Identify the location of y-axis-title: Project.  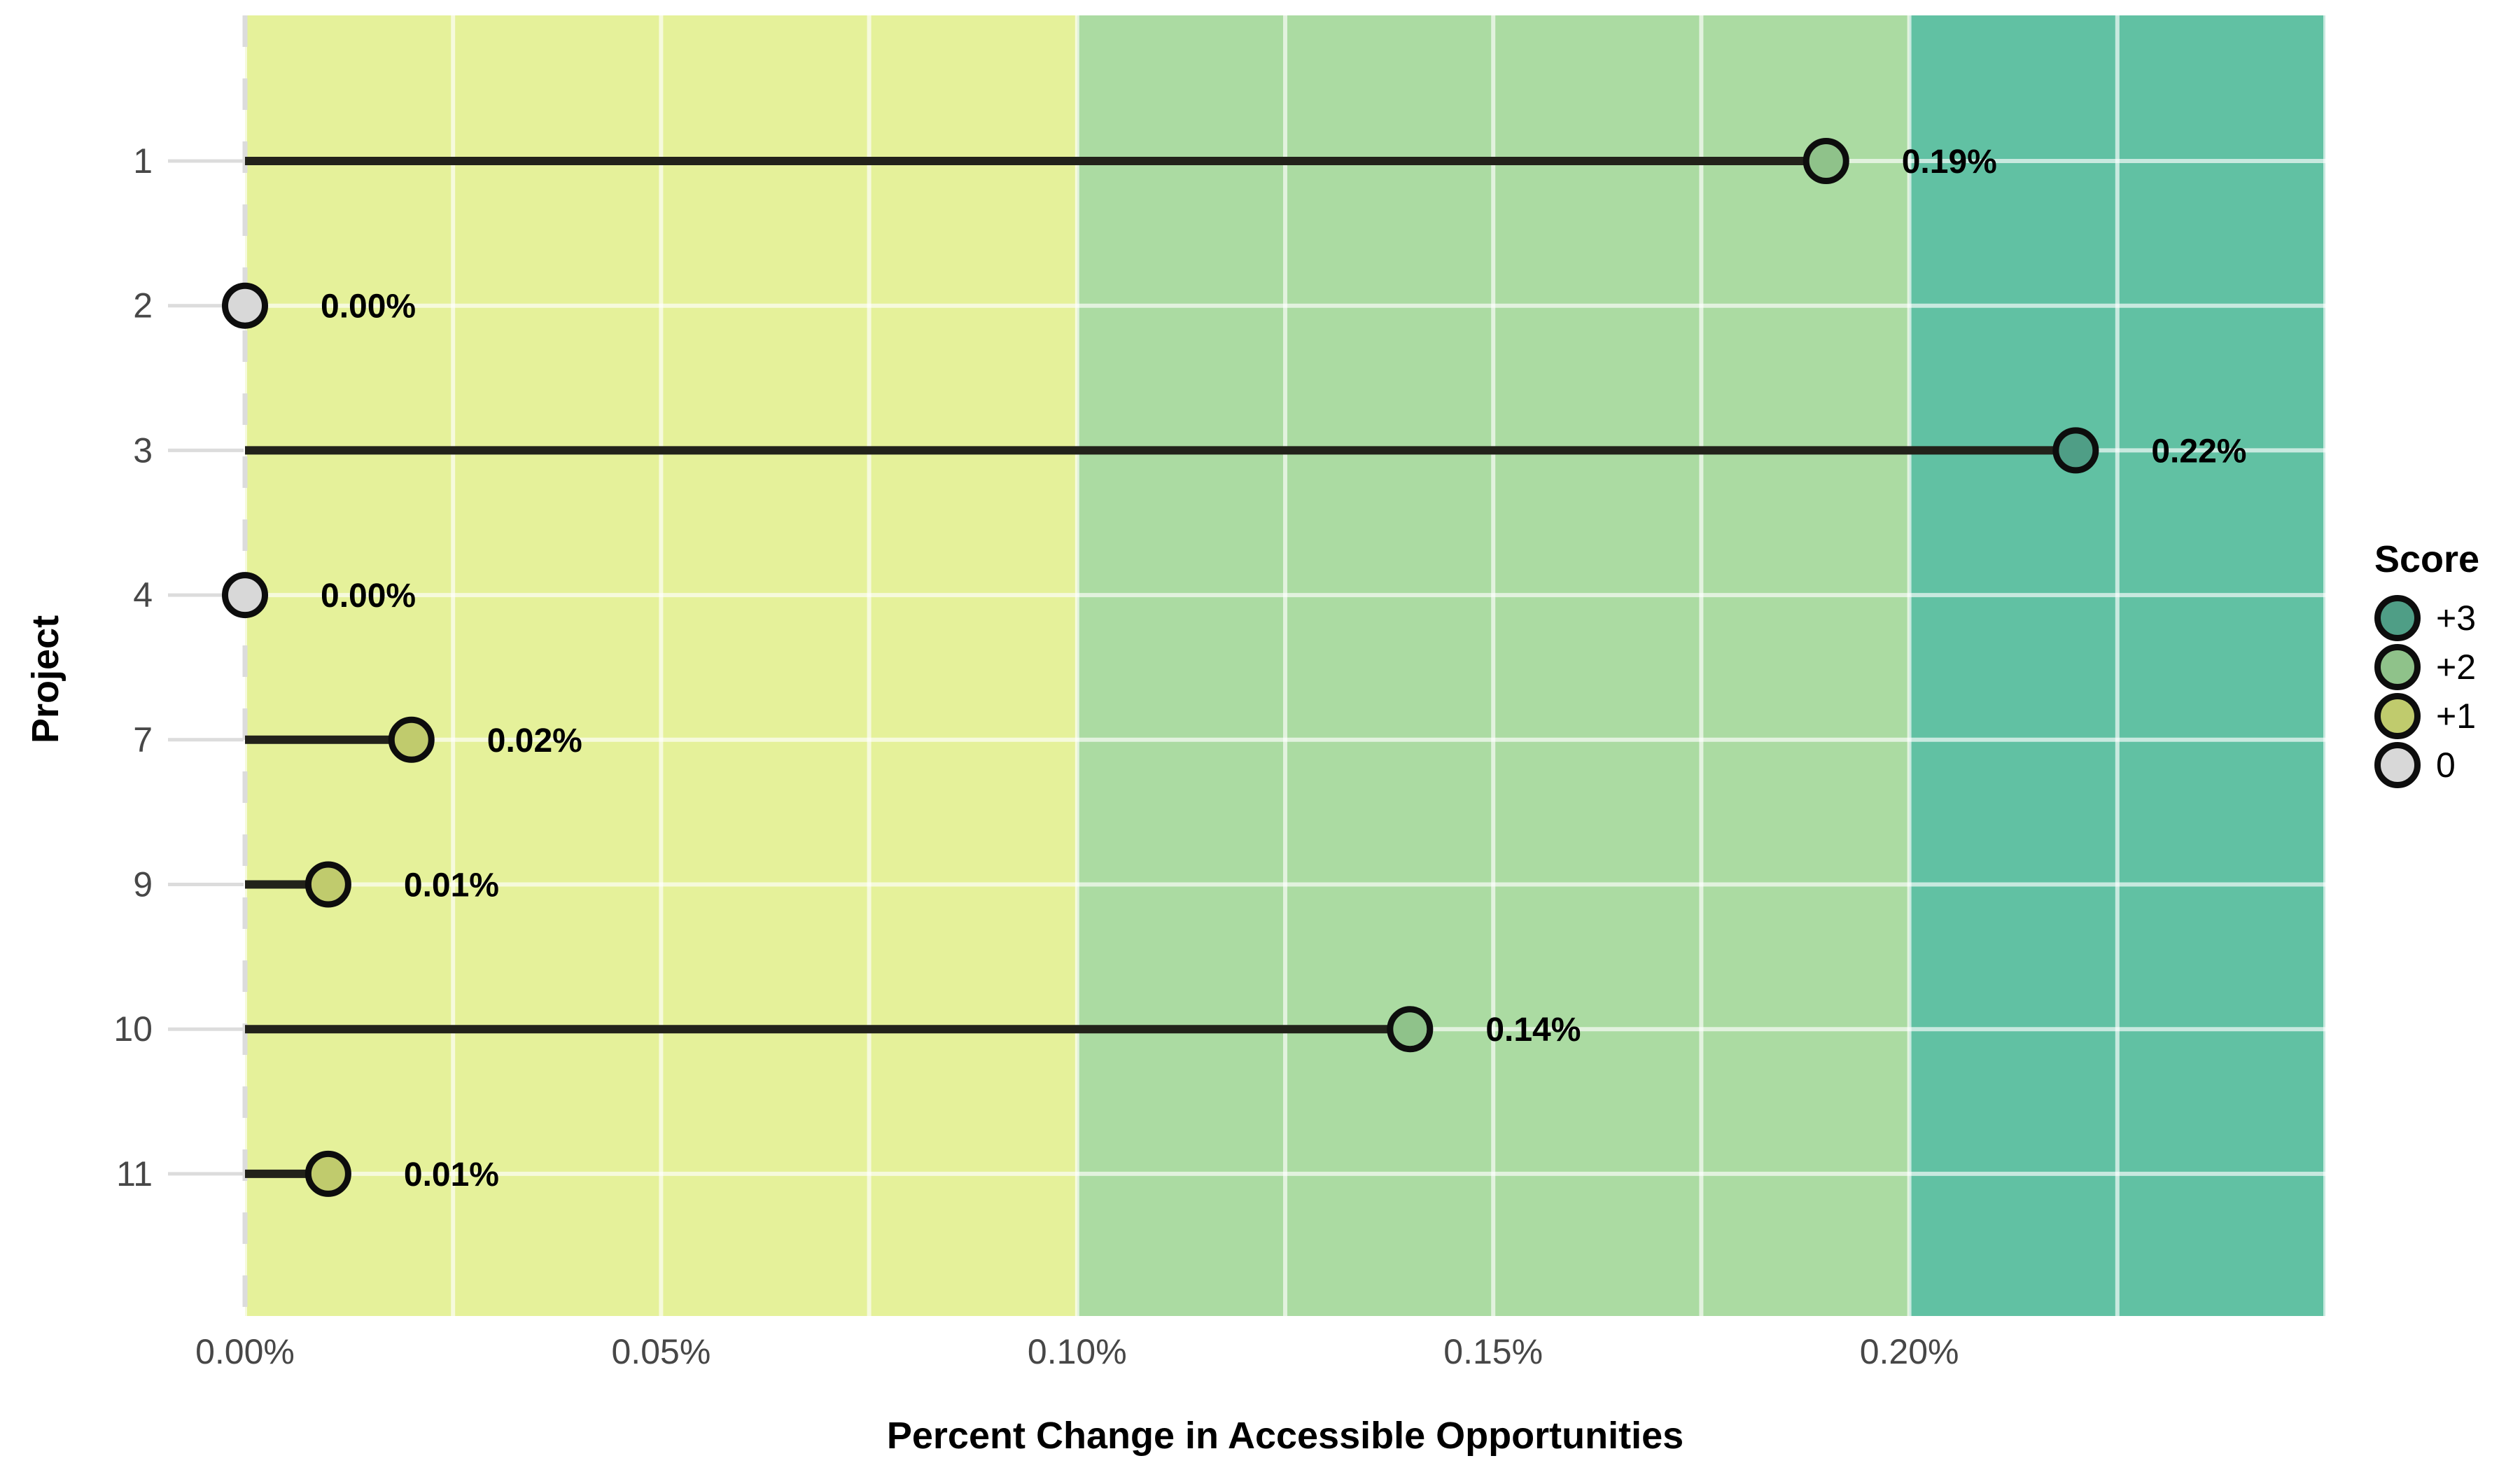
(45, 679).